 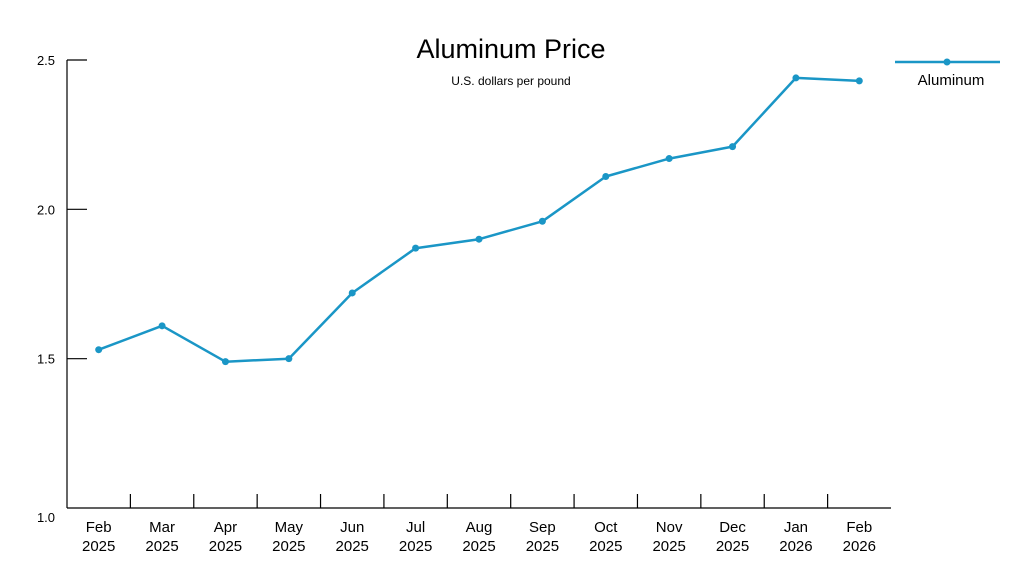 I want to click on x-tick-label-month: Jan, so click(x=796, y=527).